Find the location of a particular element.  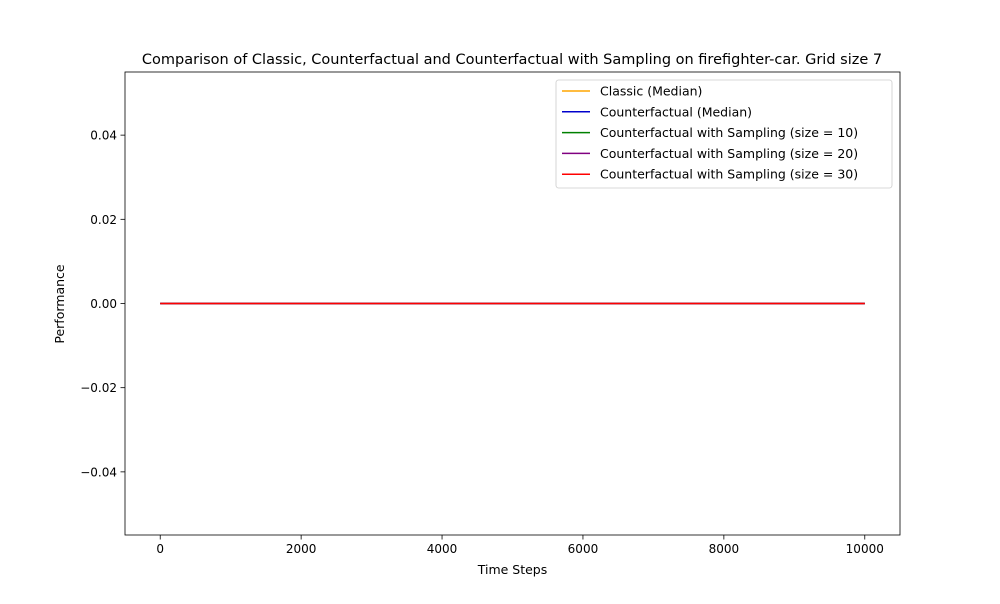

x-tick-label: 10000 is located at coordinates (865, 549).